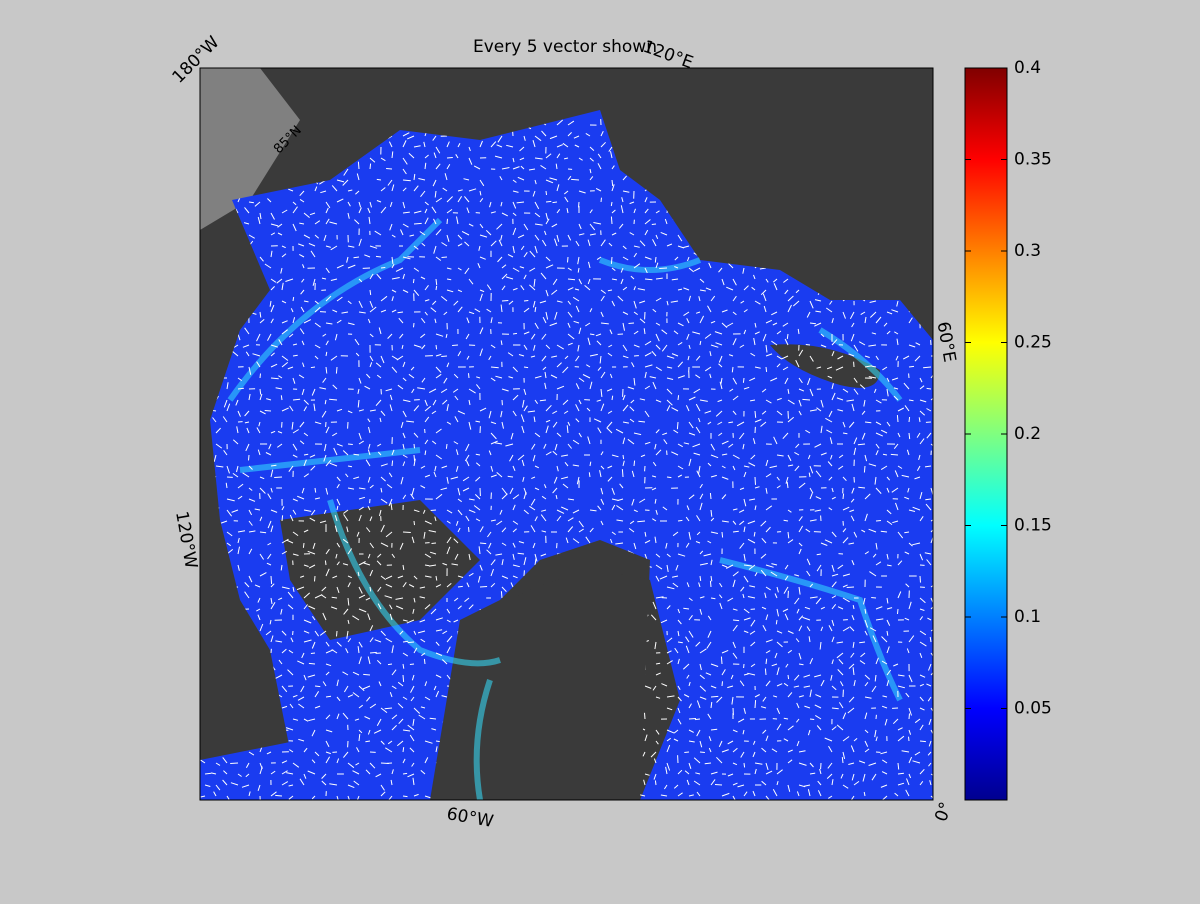 This screenshot has height=904, width=1200. I want to click on colorbar-tick-label: 0.05, so click(1033, 709).